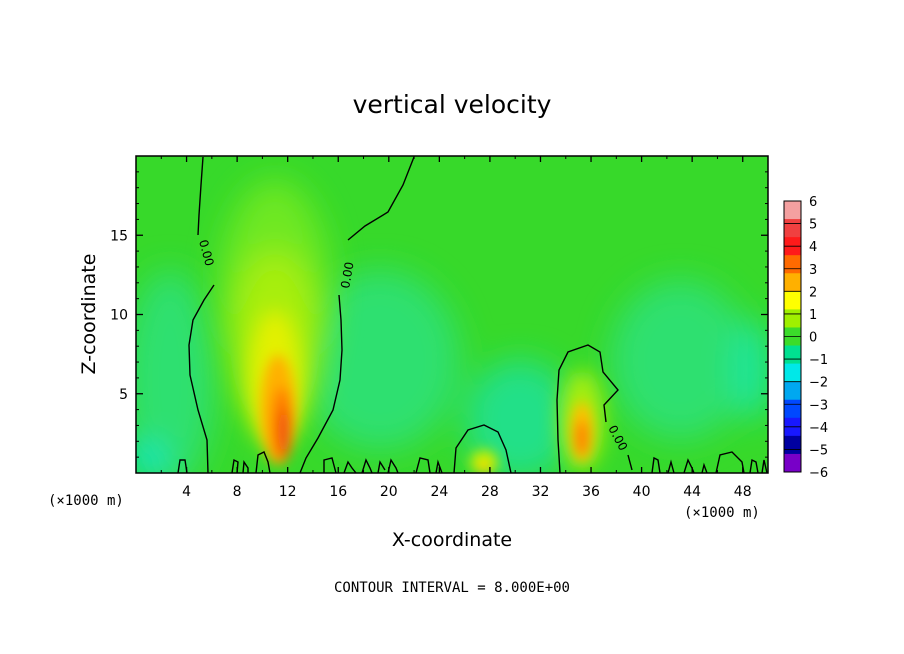  I want to click on contour-zero-left, so click(201, 314).